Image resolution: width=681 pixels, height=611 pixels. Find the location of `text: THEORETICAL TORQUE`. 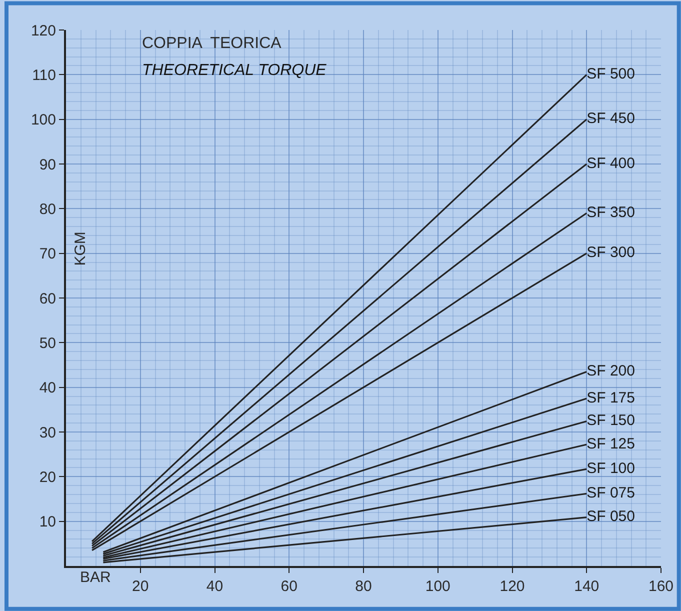

text: THEORETICAL TORQUE is located at coordinates (234, 70).